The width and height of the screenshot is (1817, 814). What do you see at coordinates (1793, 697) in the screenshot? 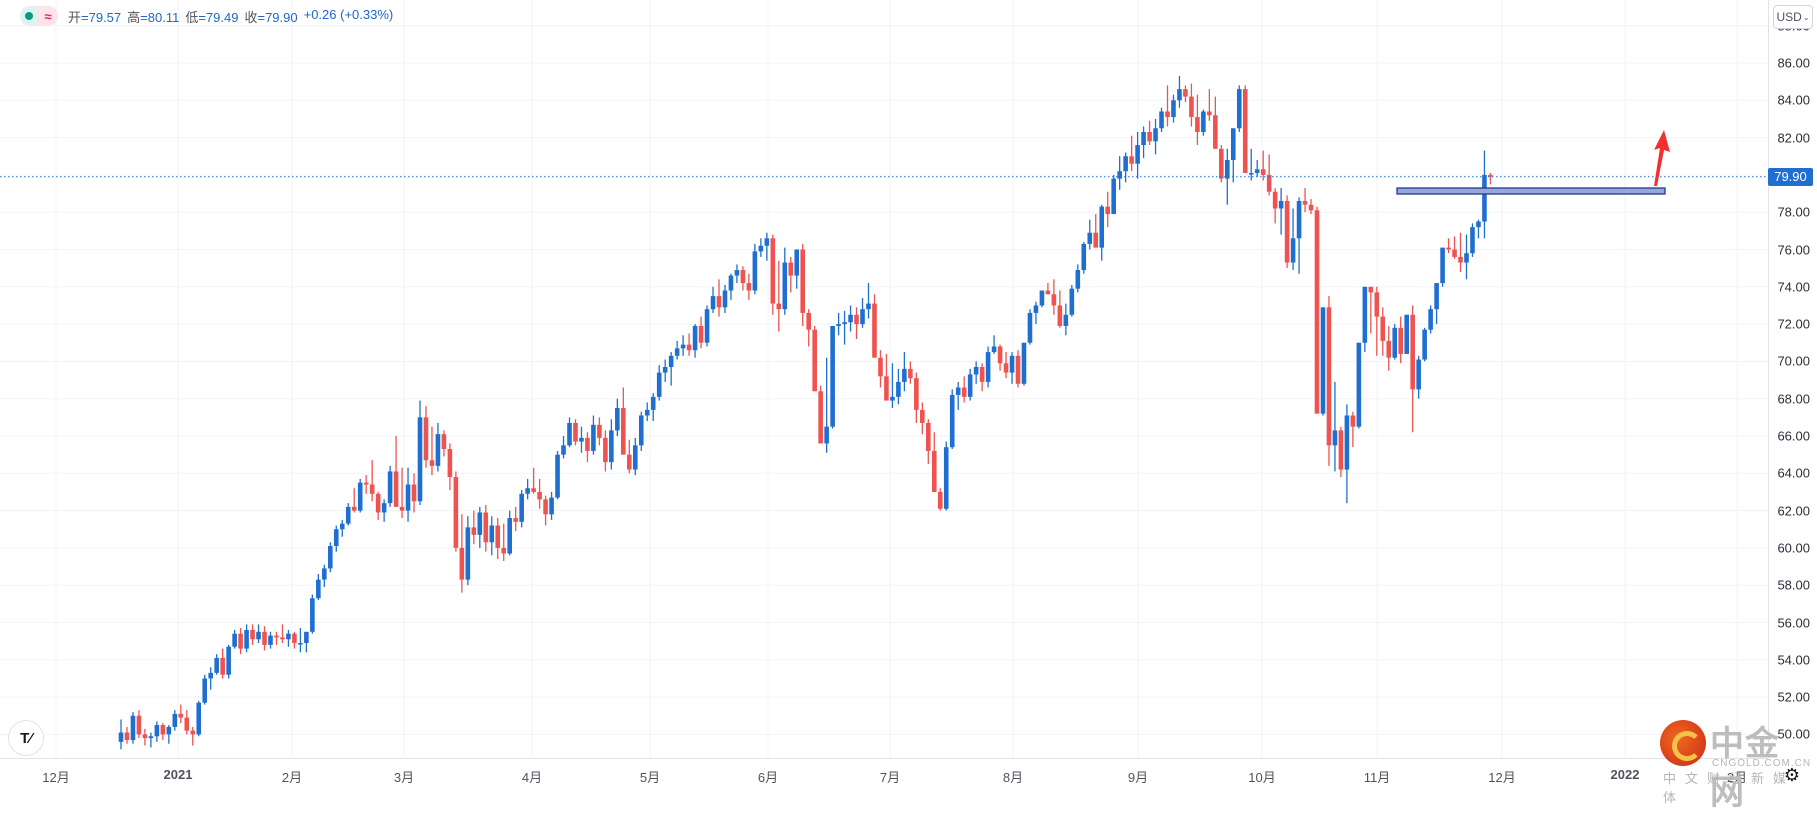
I see `price-tick: 52.00` at bounding box center [1793, 697].